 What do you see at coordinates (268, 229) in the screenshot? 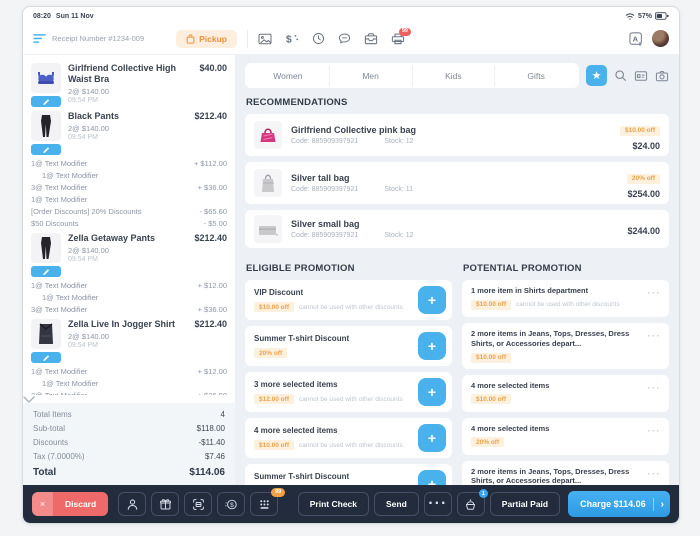
I see `product-image-silver-small-bag` at bounding box center [268, 229].